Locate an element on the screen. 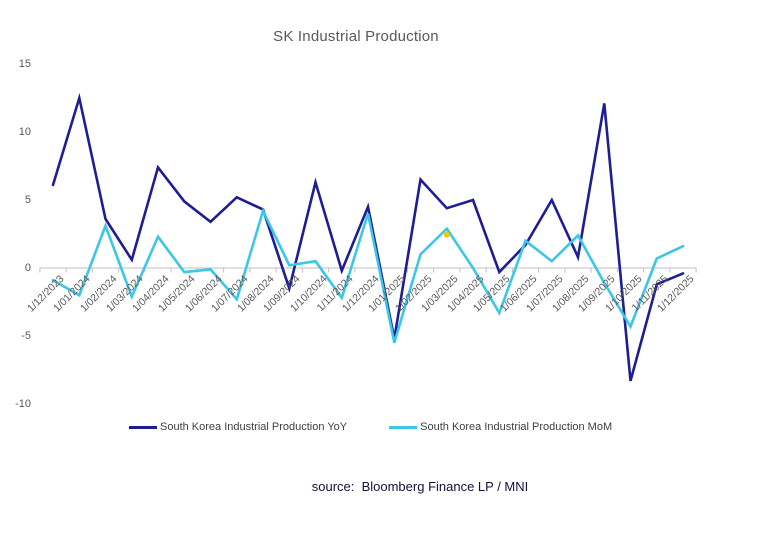 The height and width of the screenshot is (533, 762). y-axis-label: -10 is located at coordinates (23, 404).